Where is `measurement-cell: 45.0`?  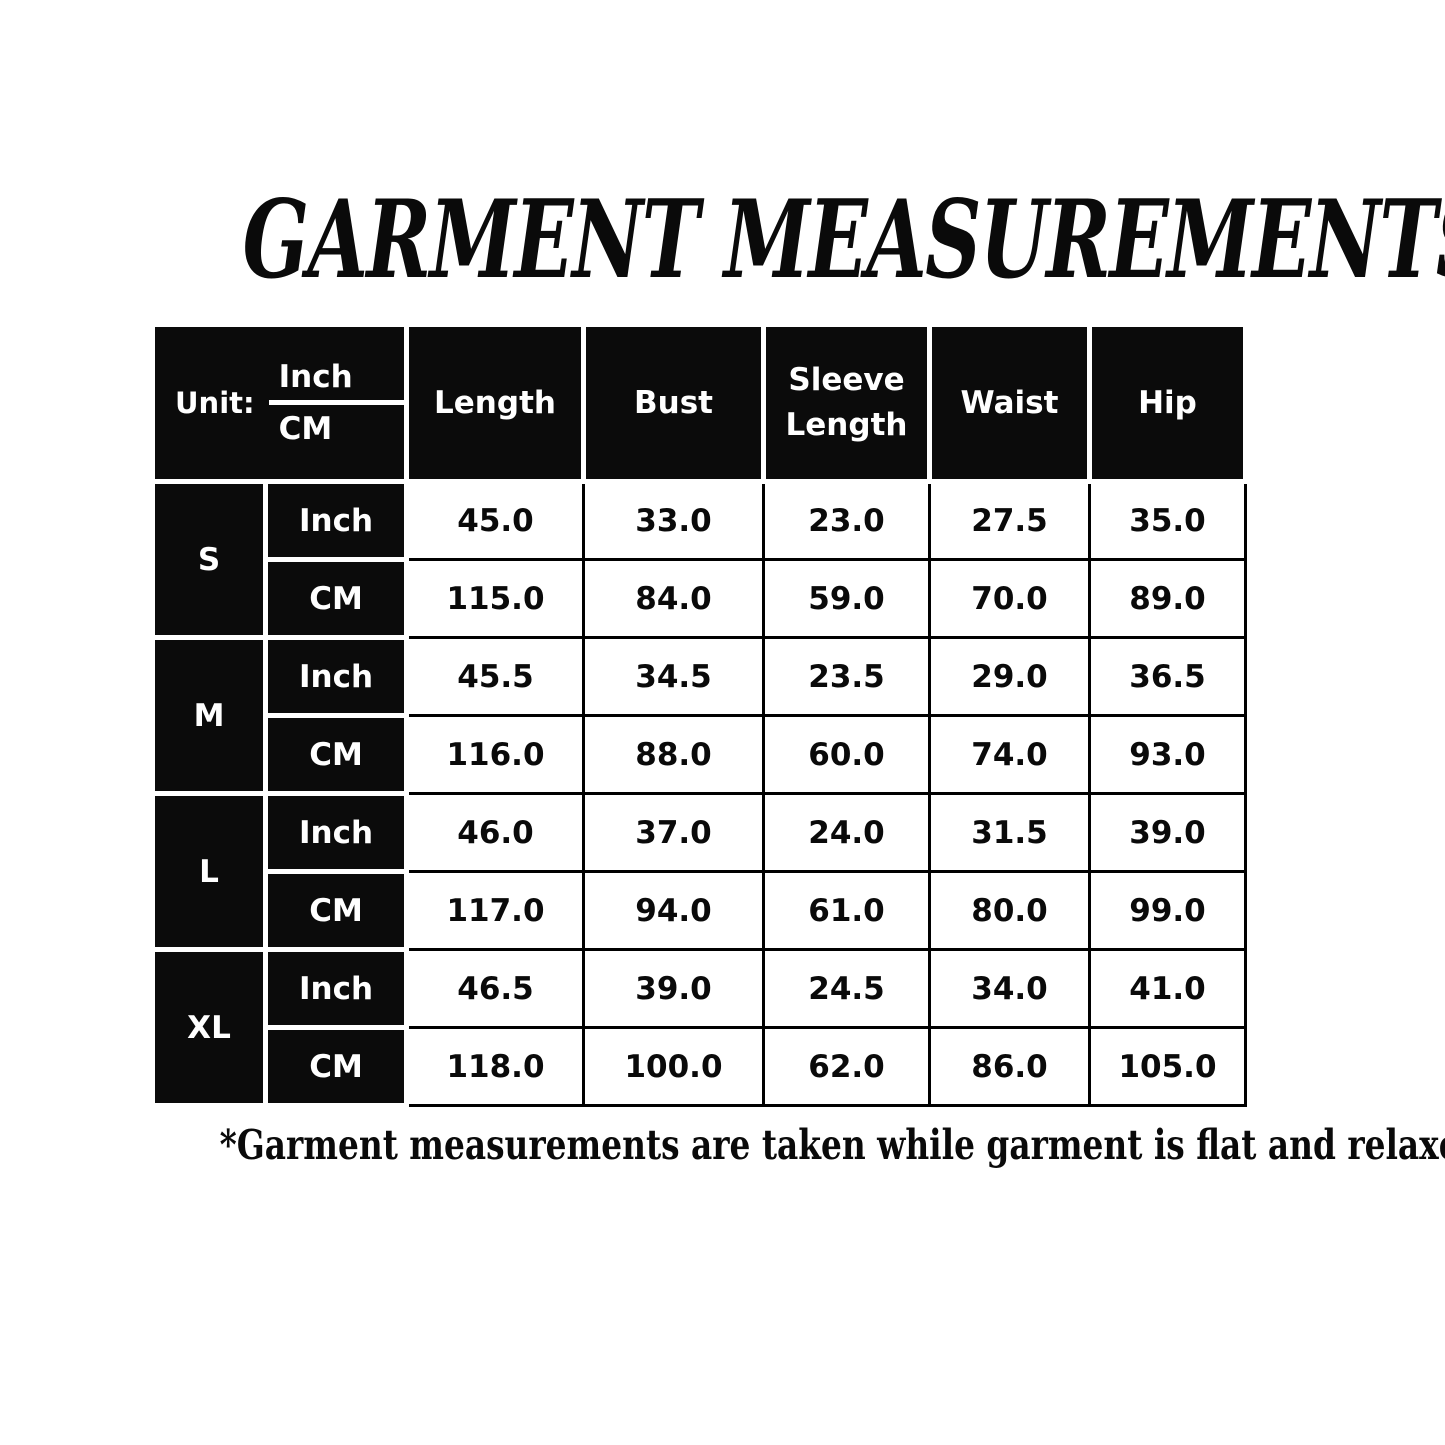 measurement-cell: 45.0 is located at coordinates (495, 520).